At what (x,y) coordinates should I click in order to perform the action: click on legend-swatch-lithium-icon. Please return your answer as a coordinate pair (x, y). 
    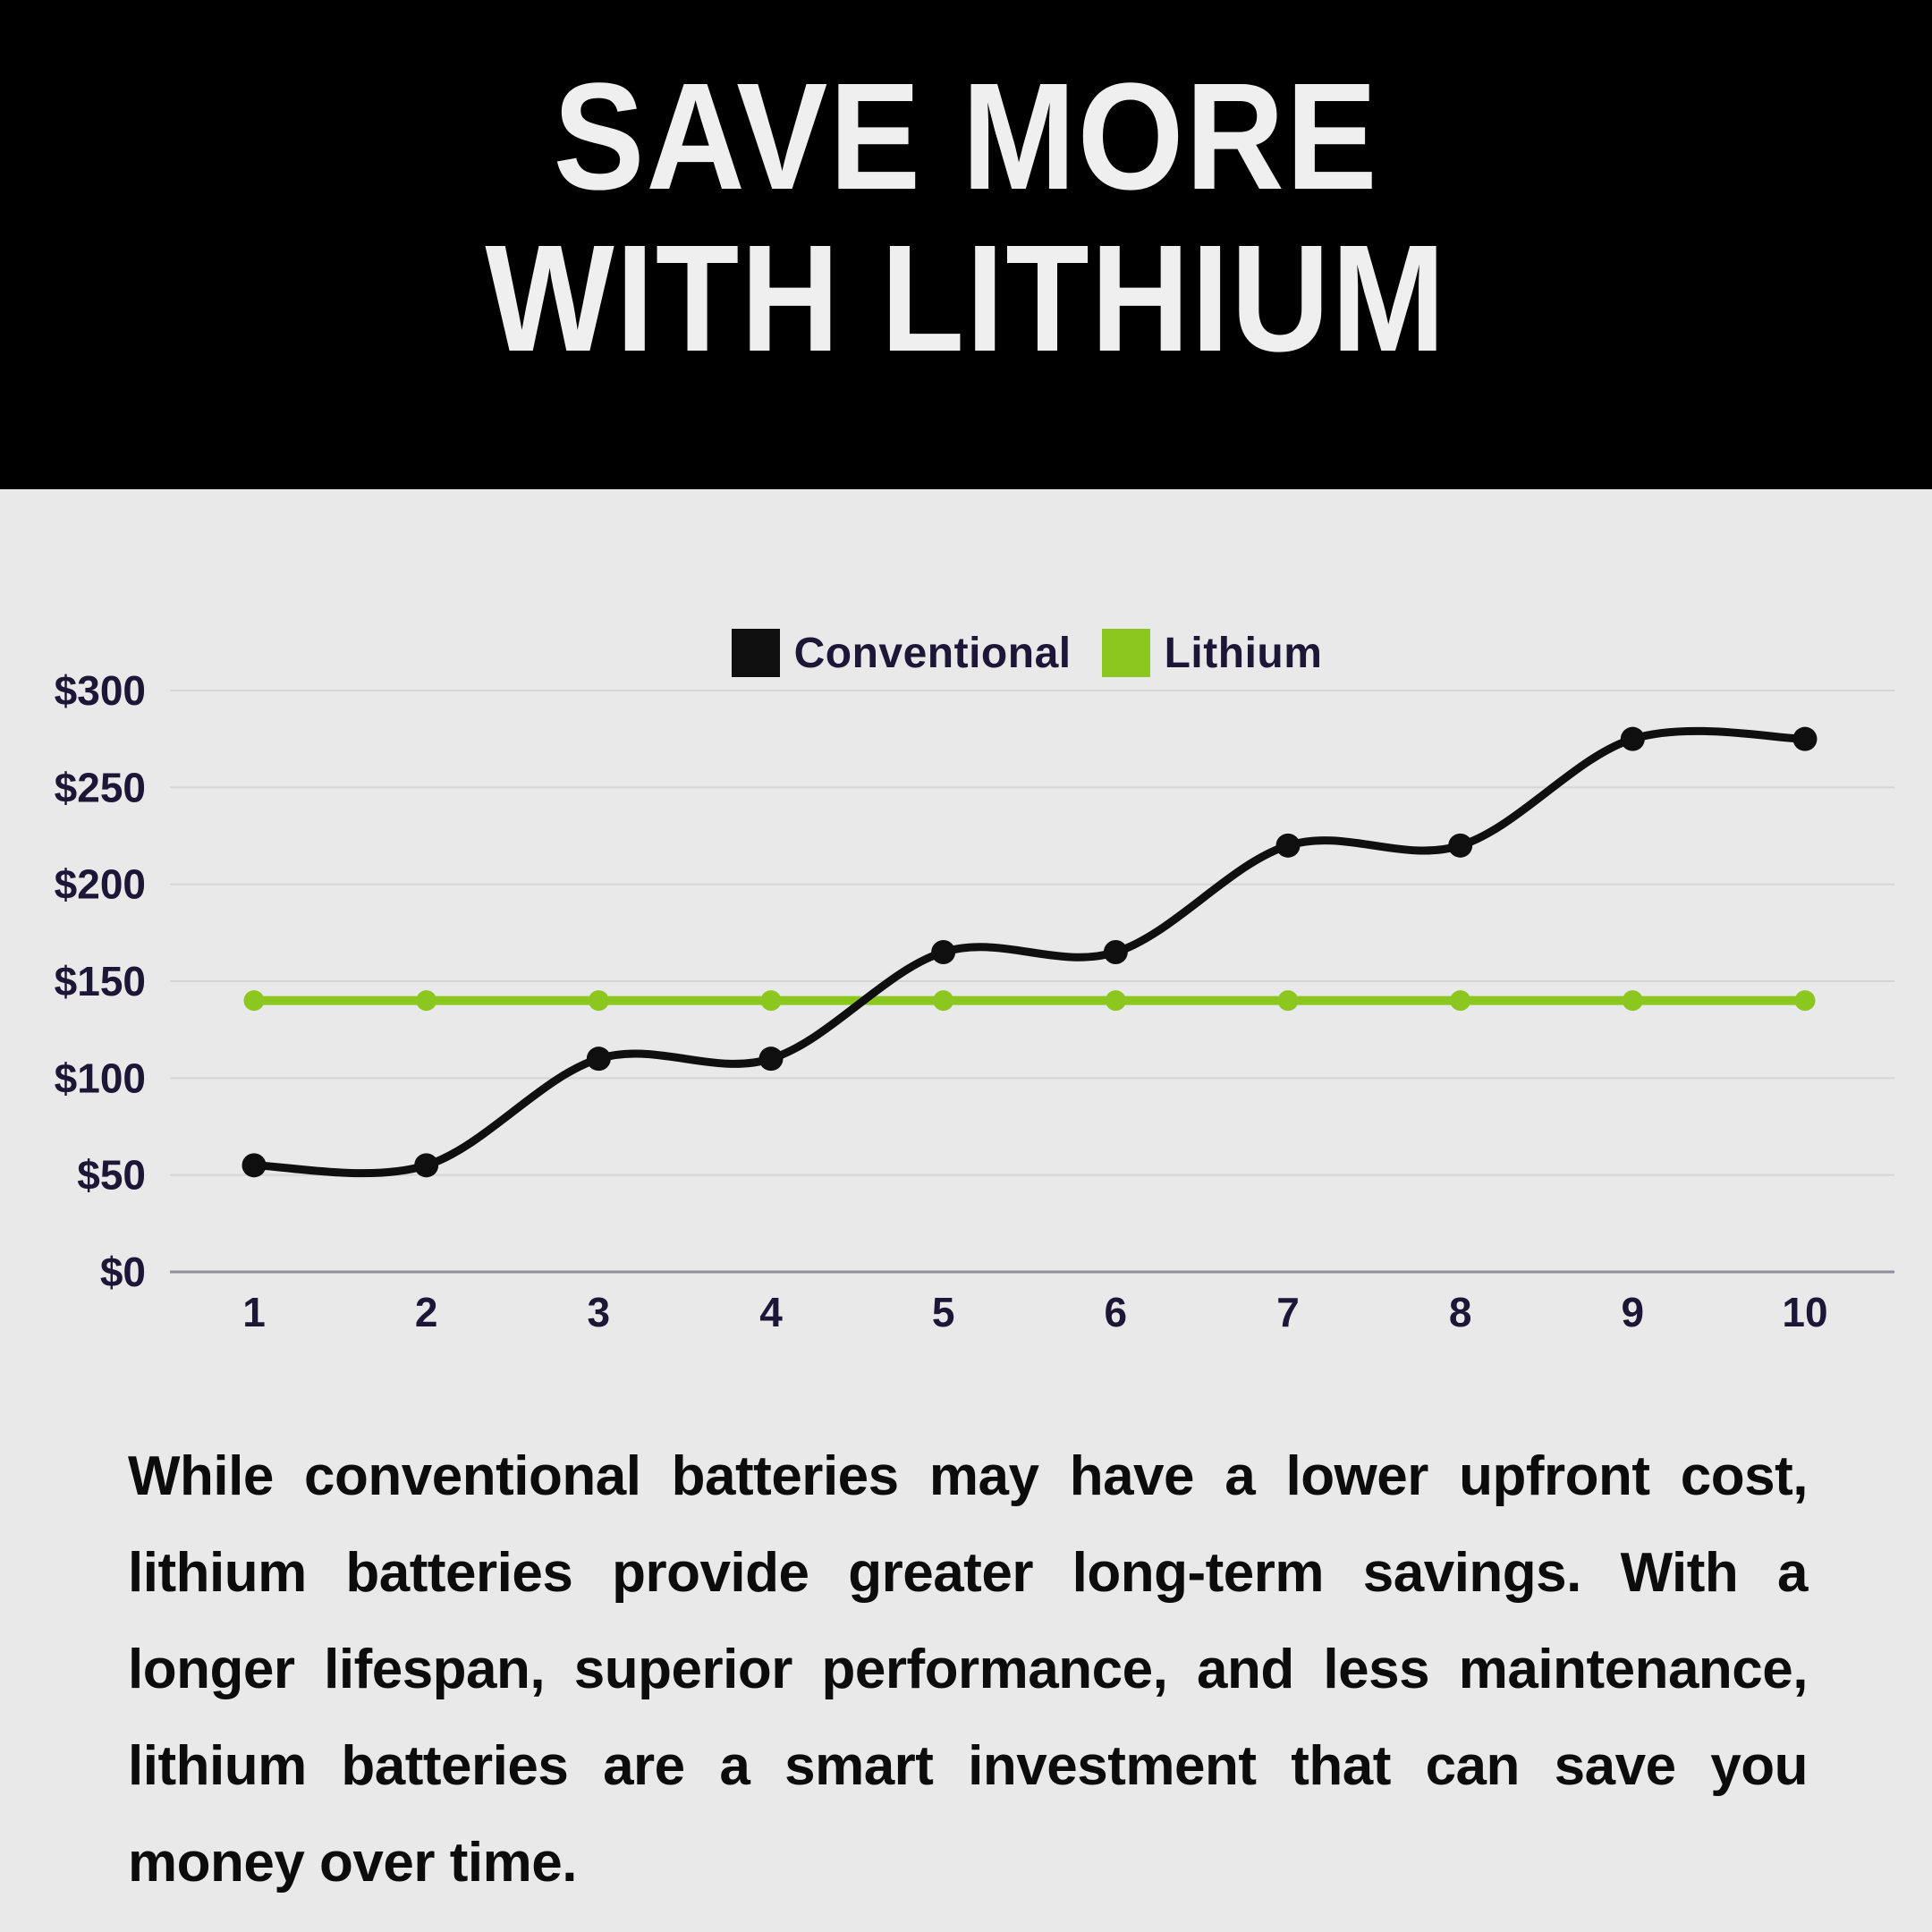
    Looking at the image, I should click on (1125, 653).